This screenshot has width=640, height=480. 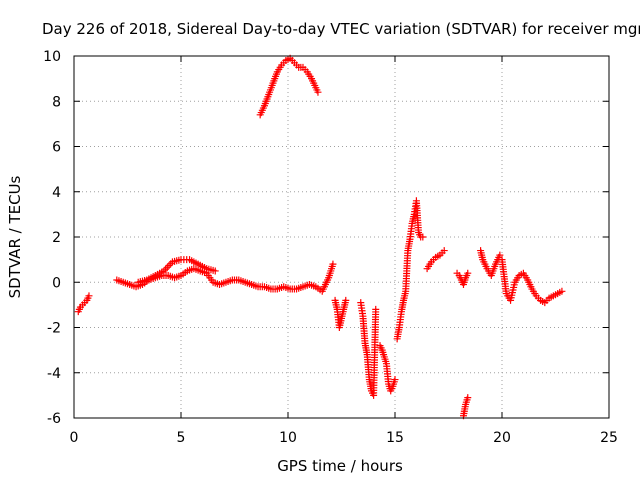 I want to click on series-main-lower, so click(x=225, y=277).